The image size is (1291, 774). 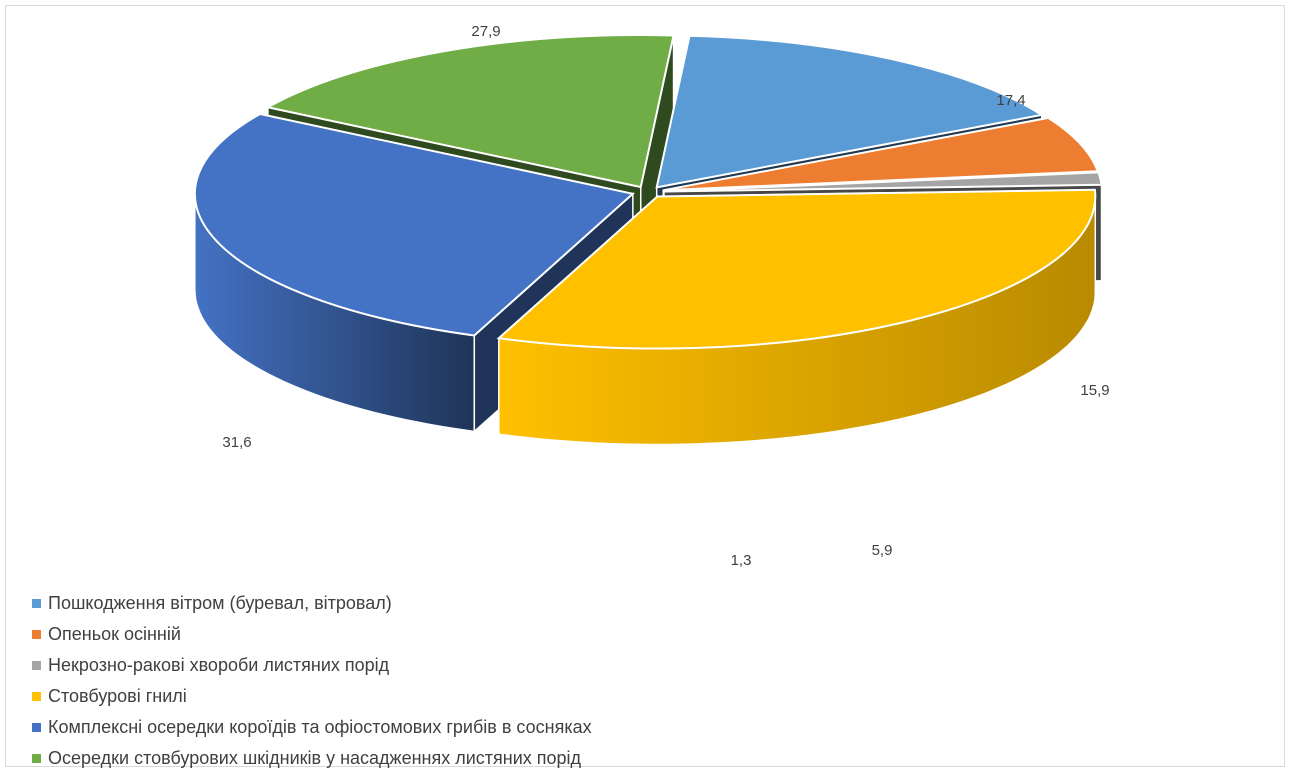 I want to click on legend-label: Опеньок осінній, so click(x=114, y=634).